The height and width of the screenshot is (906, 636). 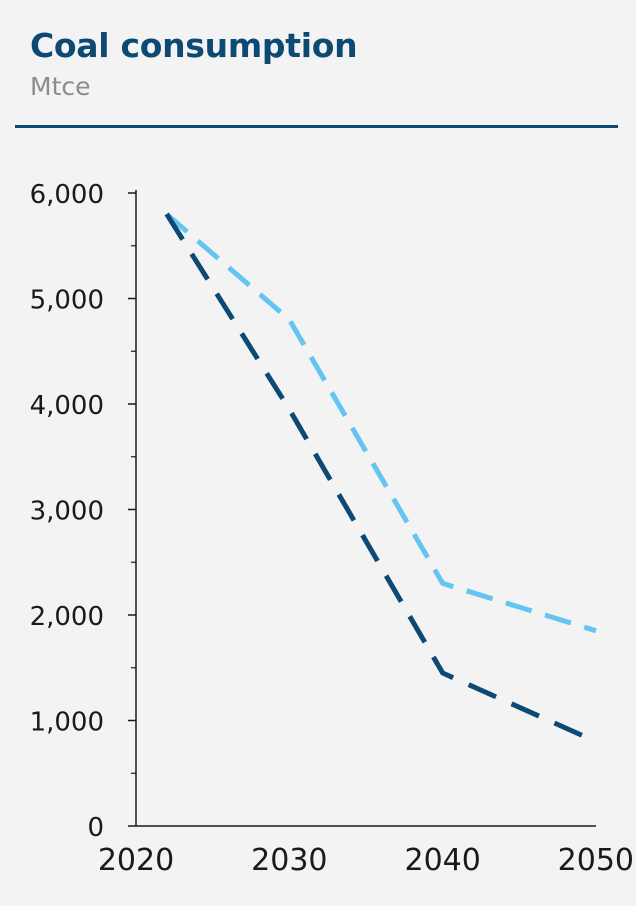 I want to click on y-axis-ticks: 0 1,000 2,000 3,000 4,000 5,000 6,000, so click(x=83, y=511).